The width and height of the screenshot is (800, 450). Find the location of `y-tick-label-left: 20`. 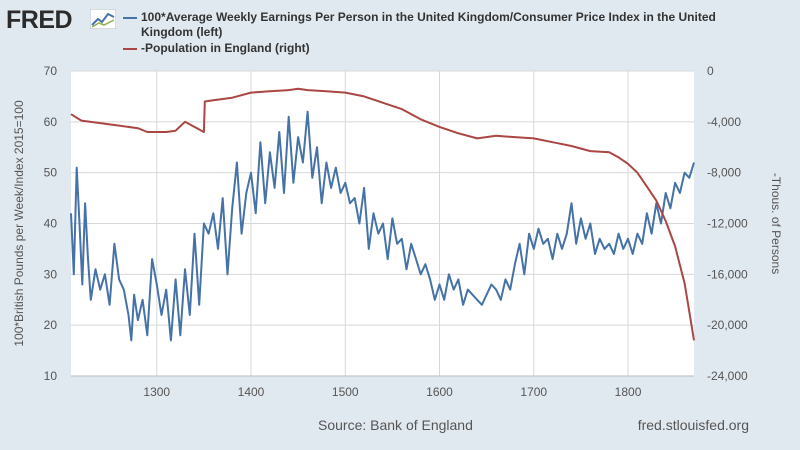

y-tick-label-left: 20 is located at coordinates (51, 325).